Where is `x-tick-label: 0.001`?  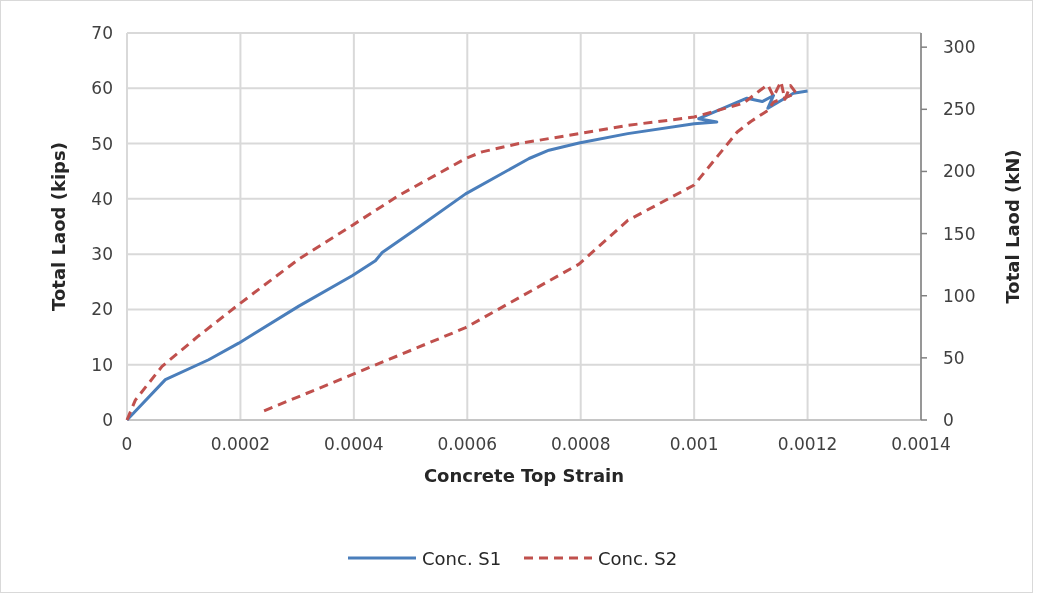
x-tick-label: 0.001 is located at coordinates (694, 444).